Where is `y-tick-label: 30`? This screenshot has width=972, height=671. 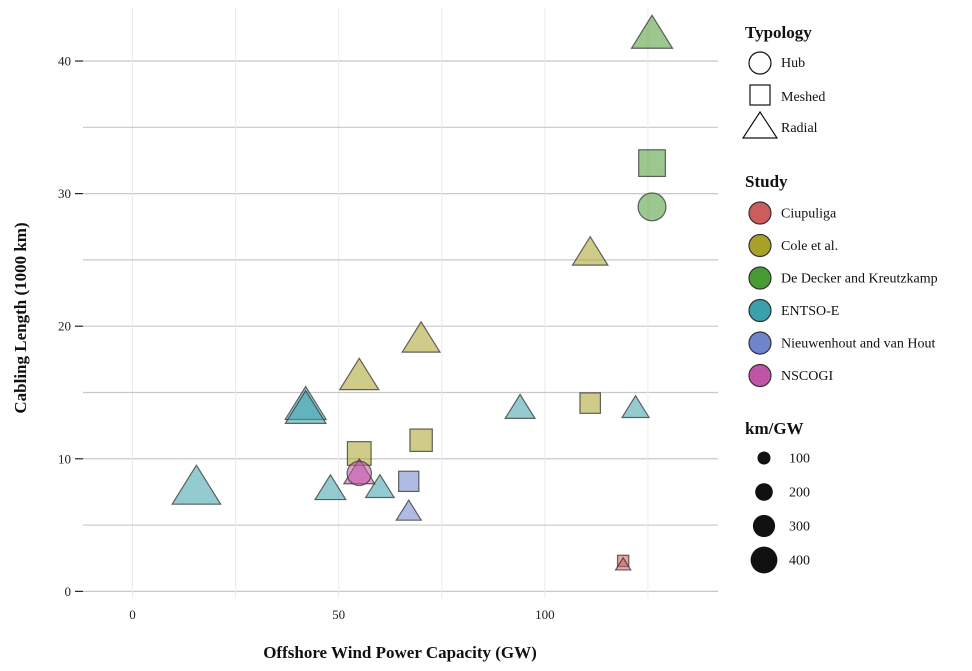 y-tick-label: 30 is located at coordinates (64, 193).